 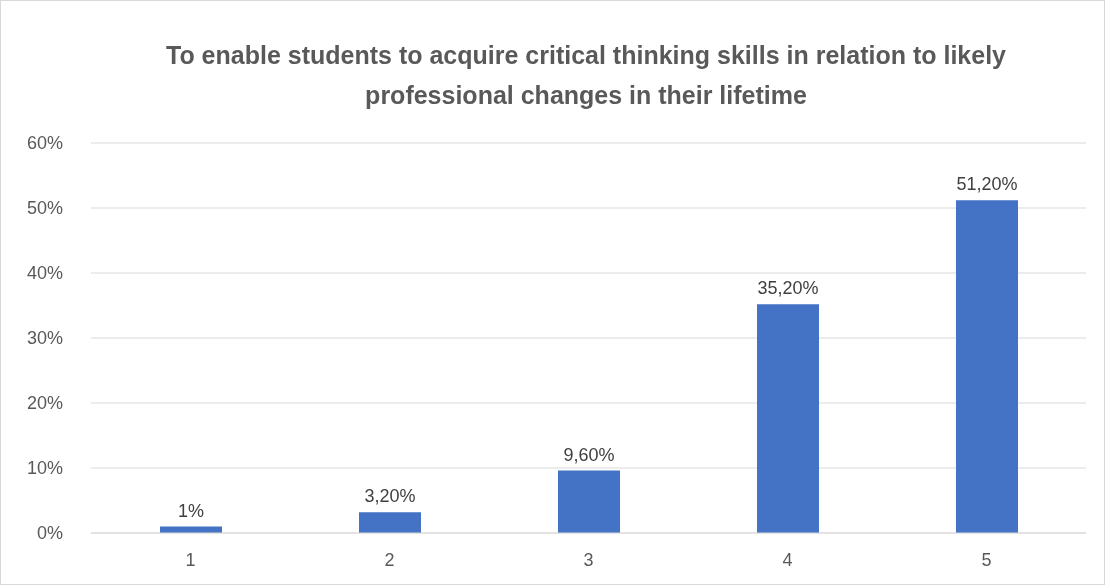 What do you see at coordinates (589, 454) in the screenshot?
I see `data-label: 9,60%` at bounding box center [589, 454].